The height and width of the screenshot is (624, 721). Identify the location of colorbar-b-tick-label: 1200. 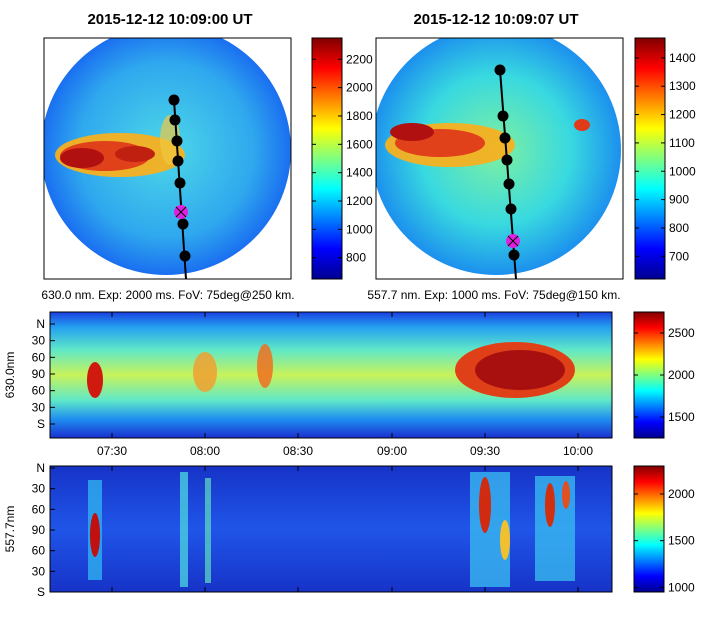
(682, 115).